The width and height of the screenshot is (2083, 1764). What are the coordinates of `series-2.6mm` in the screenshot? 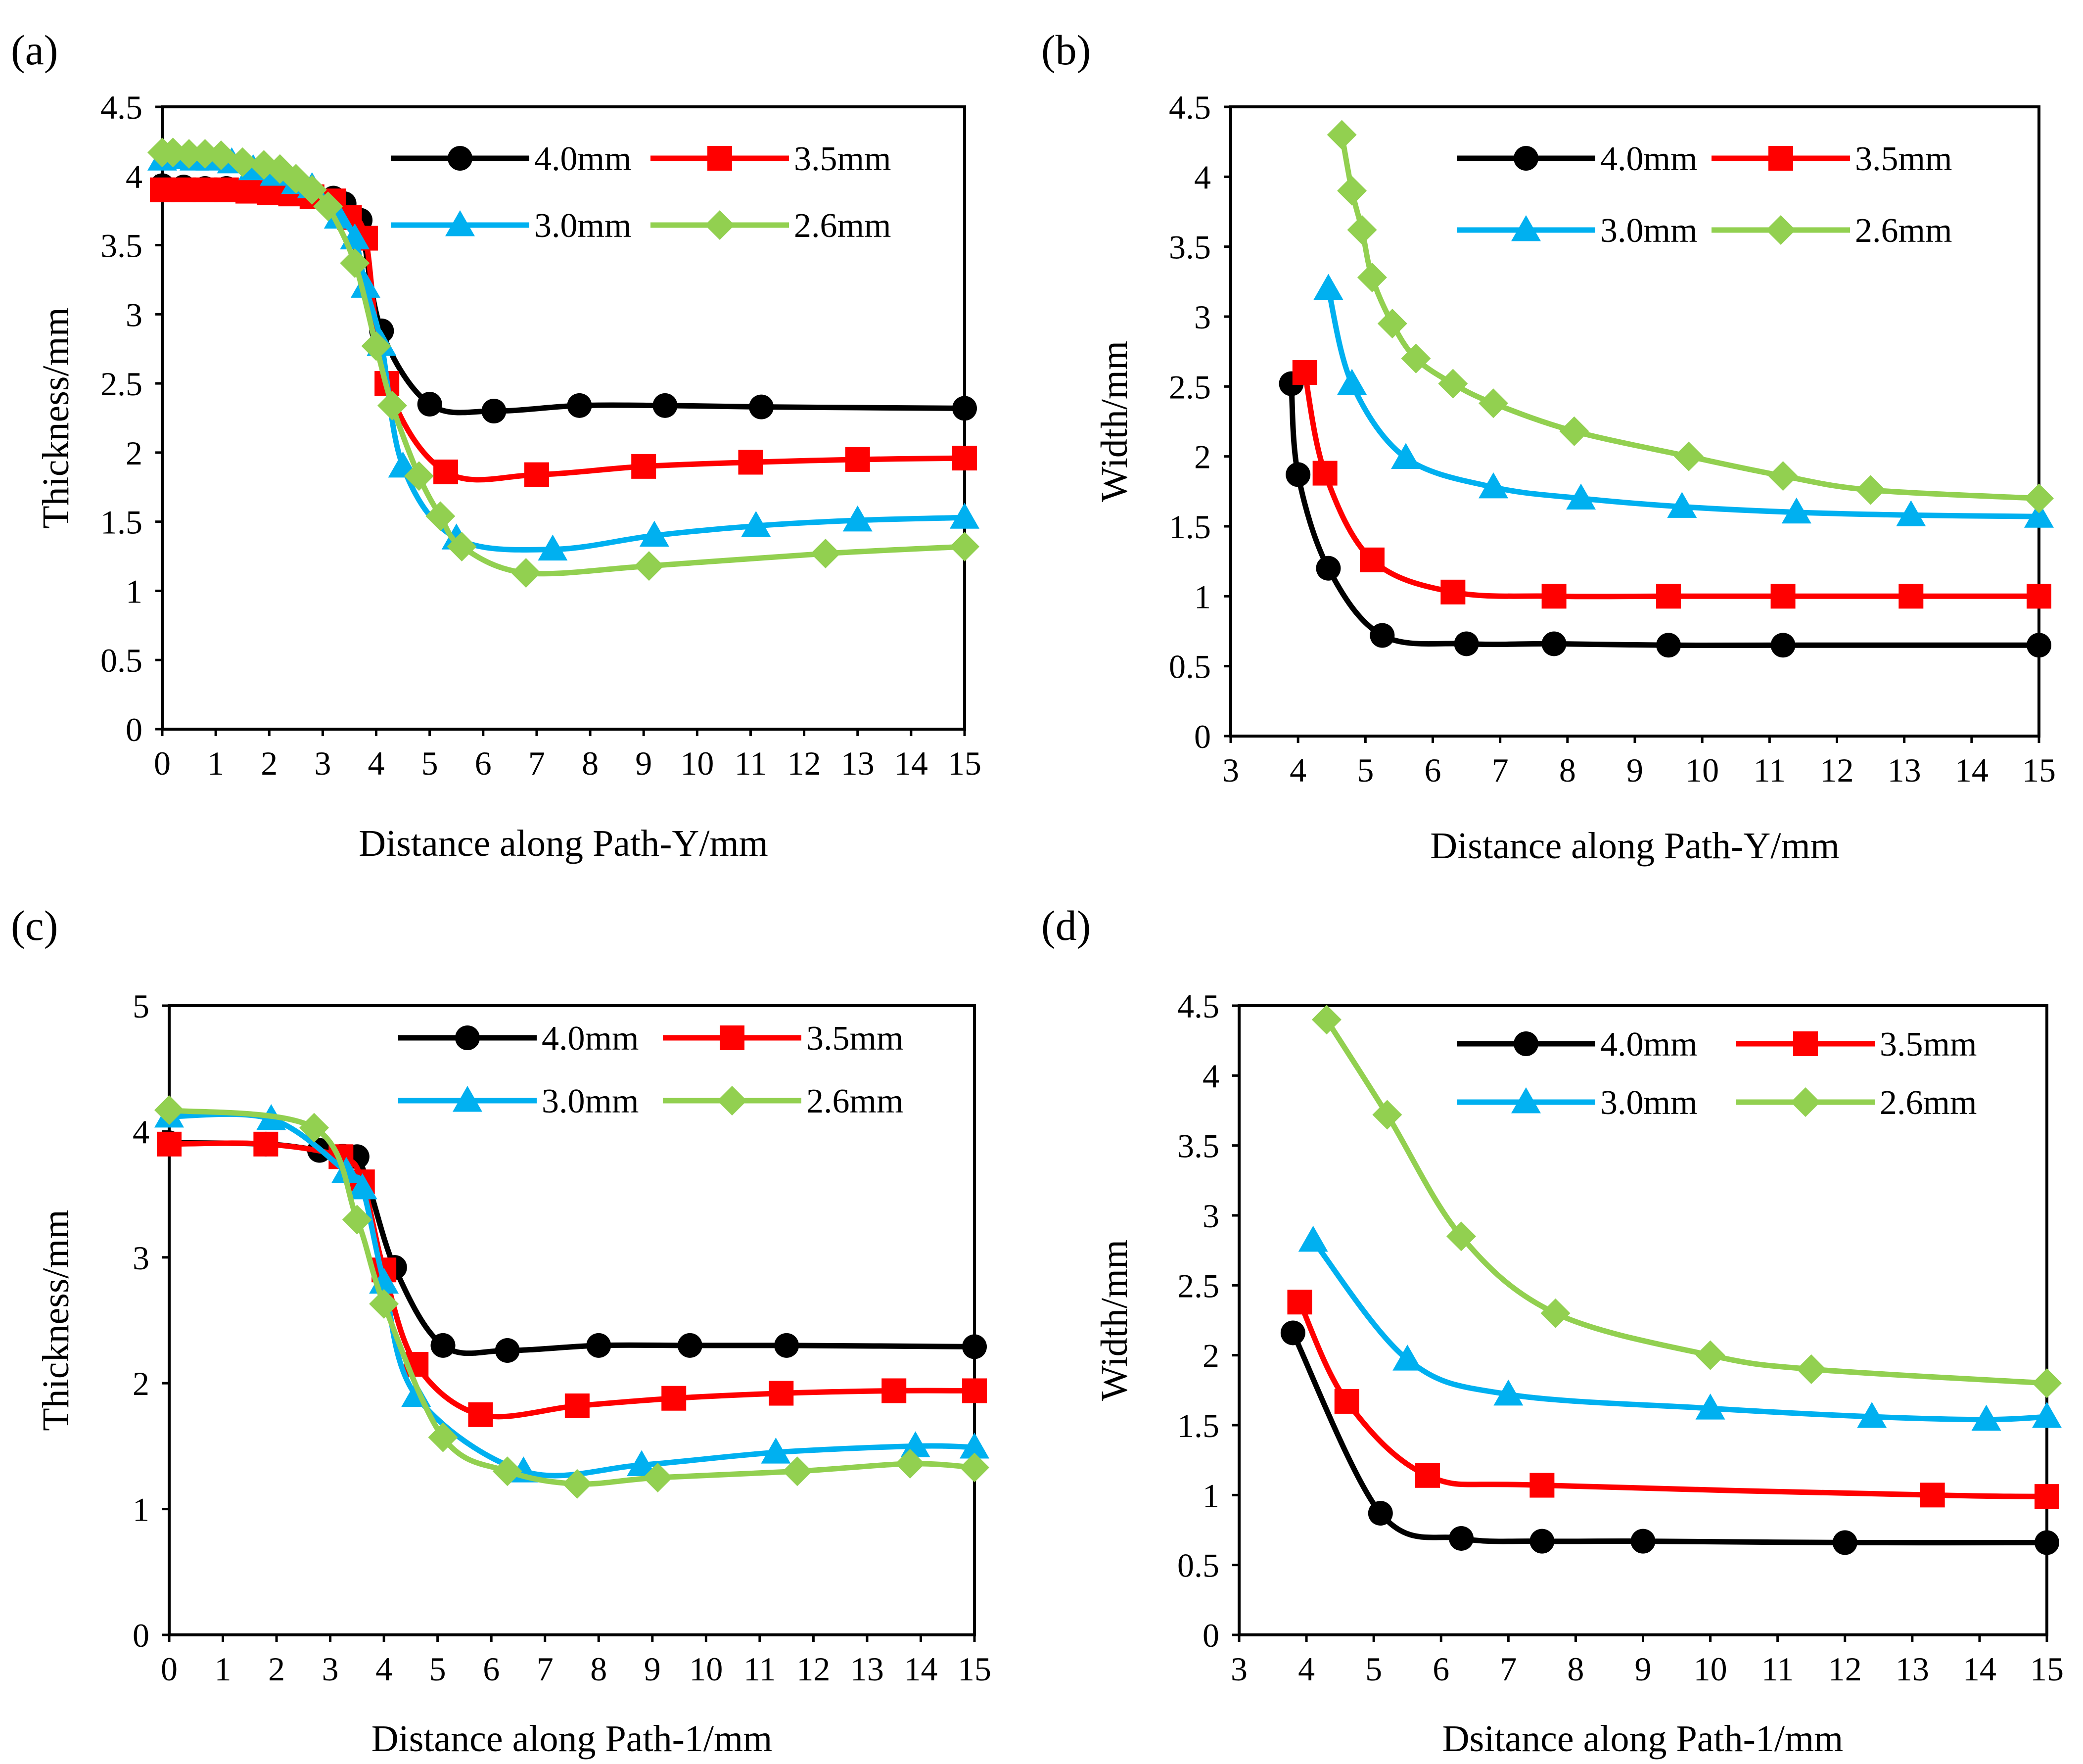 It's located at (571, 1297).